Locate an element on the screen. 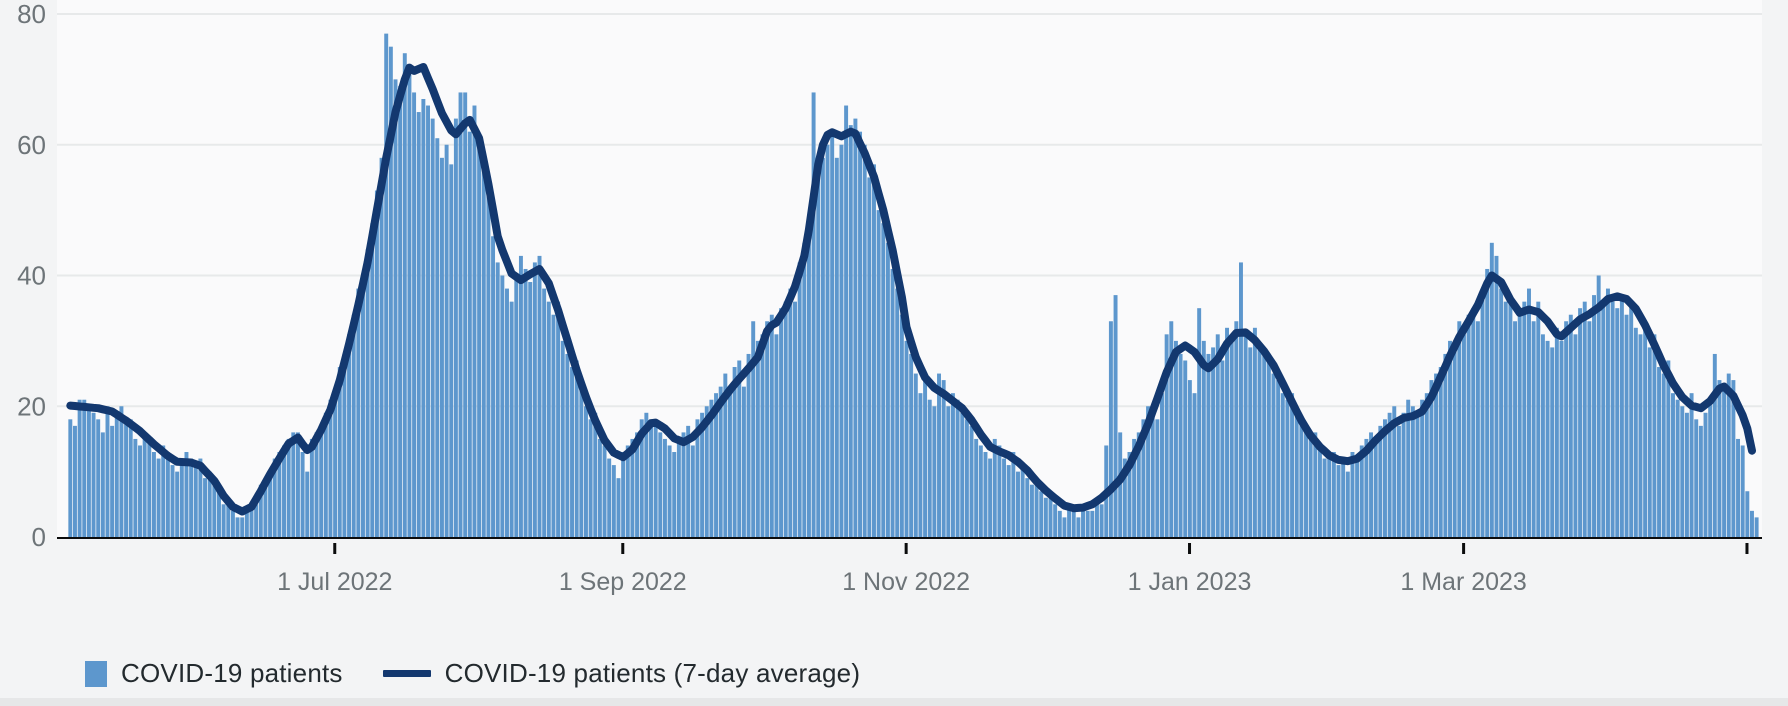 Image resolution: width=1788 pixels, height=706 pixels. legend-label-patients: COVID-19 patients is located at coordinates (232, 673).